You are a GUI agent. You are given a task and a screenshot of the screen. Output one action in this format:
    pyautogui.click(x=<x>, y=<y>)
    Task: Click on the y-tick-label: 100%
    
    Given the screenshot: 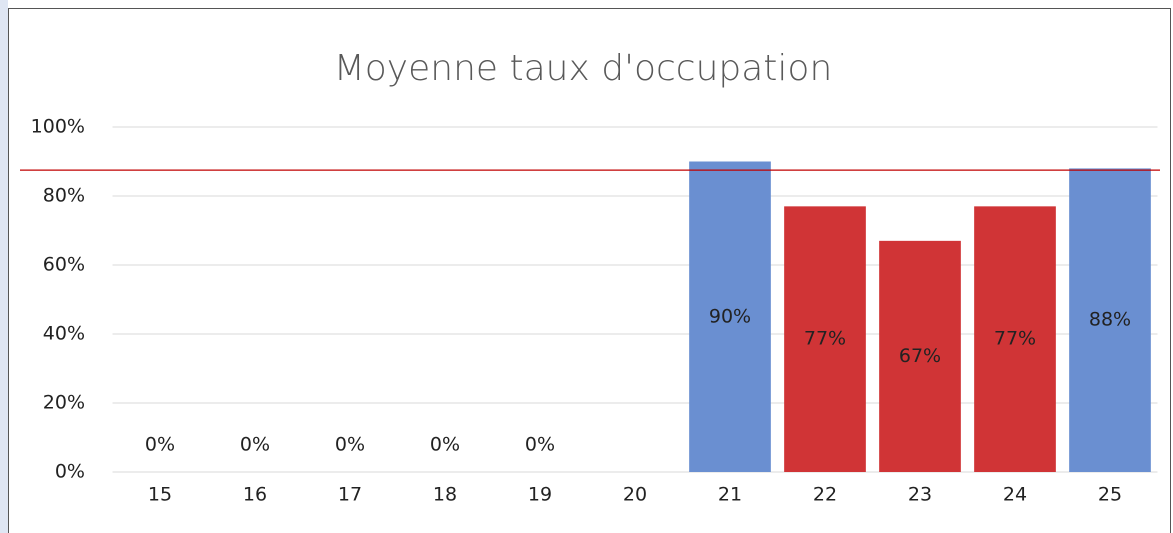 What is the action you would take?
    pyautogui.click(x=58, y=127)
    